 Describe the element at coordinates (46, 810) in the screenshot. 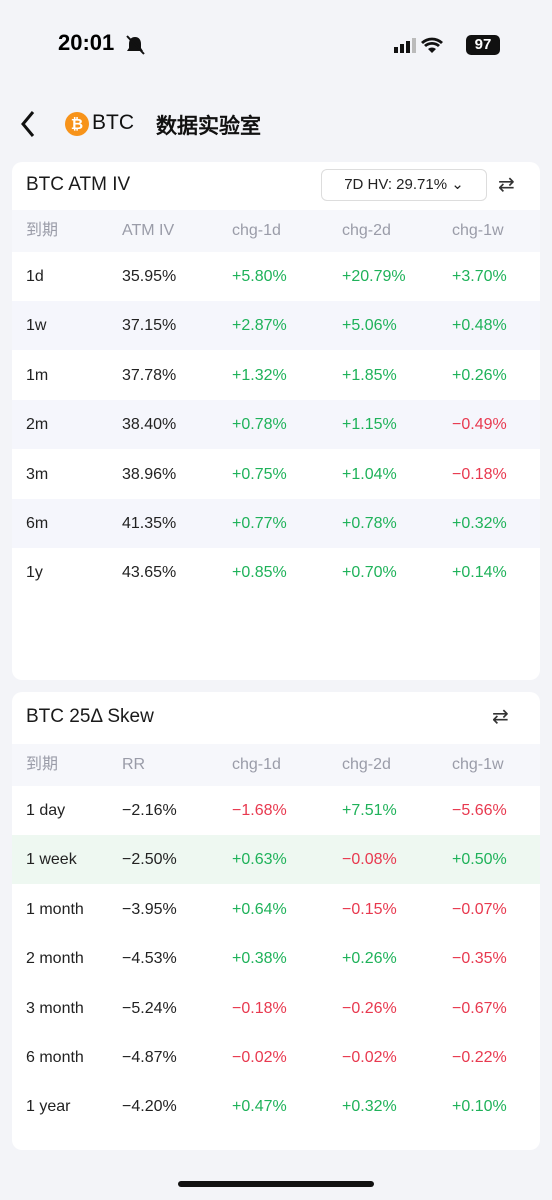

I see `cell: 1 day` at that location.